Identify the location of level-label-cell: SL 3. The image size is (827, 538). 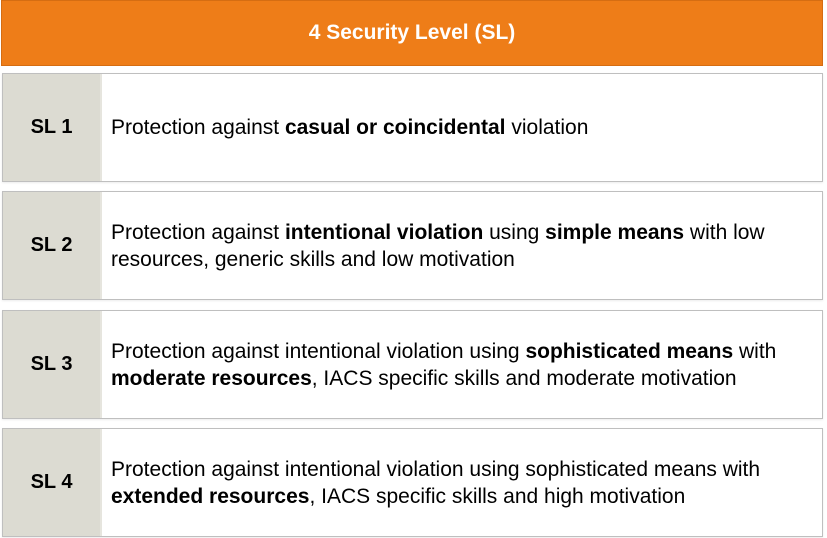
(52, 364).